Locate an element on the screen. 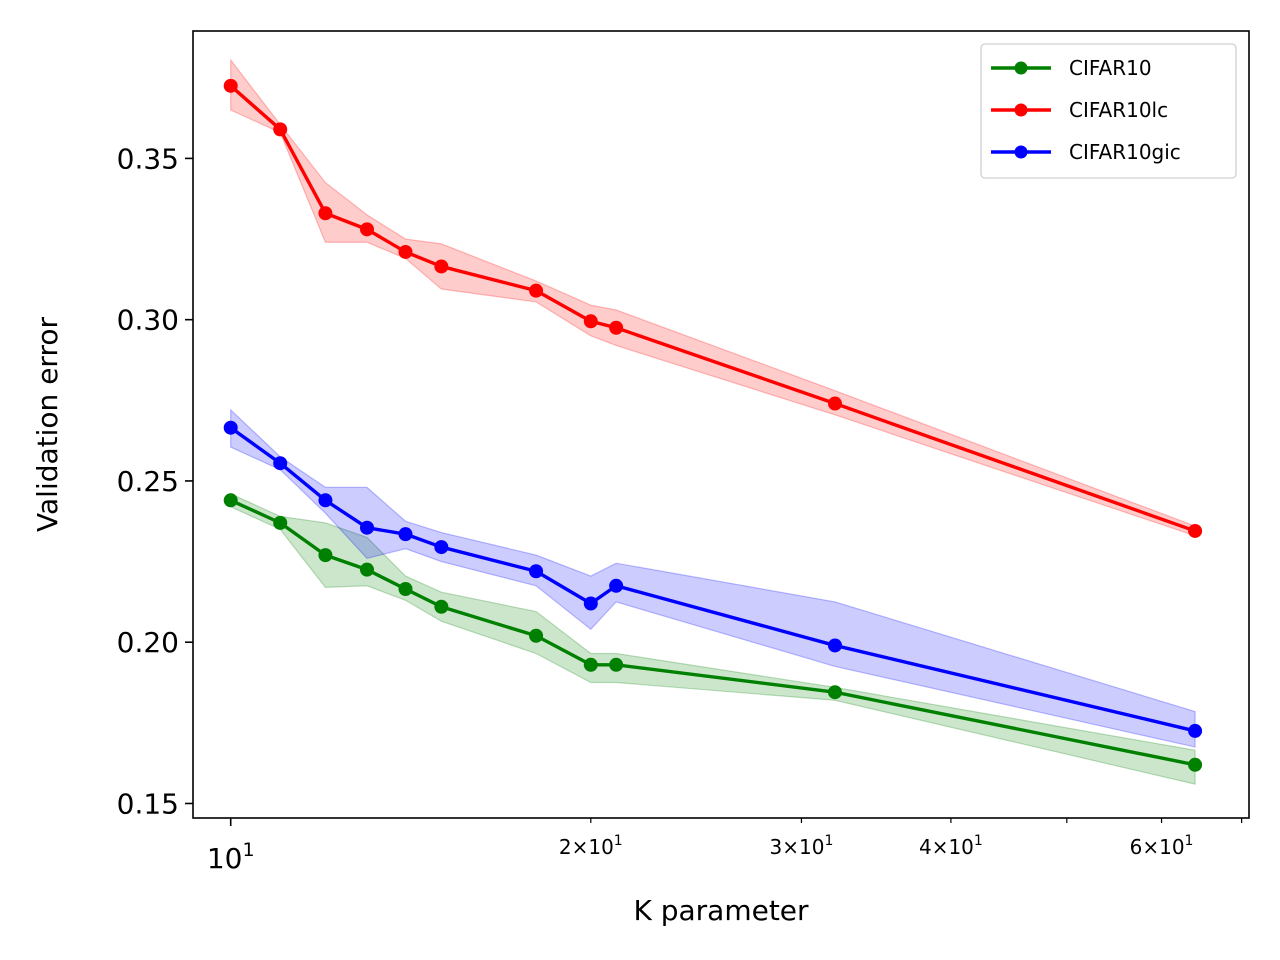 The width and height of the screenshot is (1280, 960). x-minor-tick-label: 3×10¹ is located at coordinates (802, 846).